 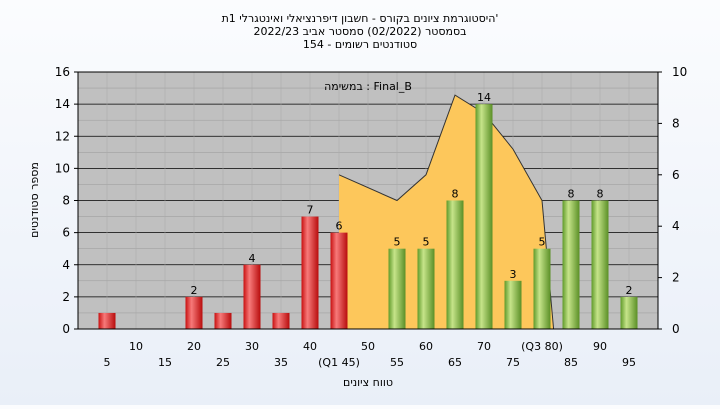 I want to click on y2-tick-label: 8, so click(x=676, y=123).